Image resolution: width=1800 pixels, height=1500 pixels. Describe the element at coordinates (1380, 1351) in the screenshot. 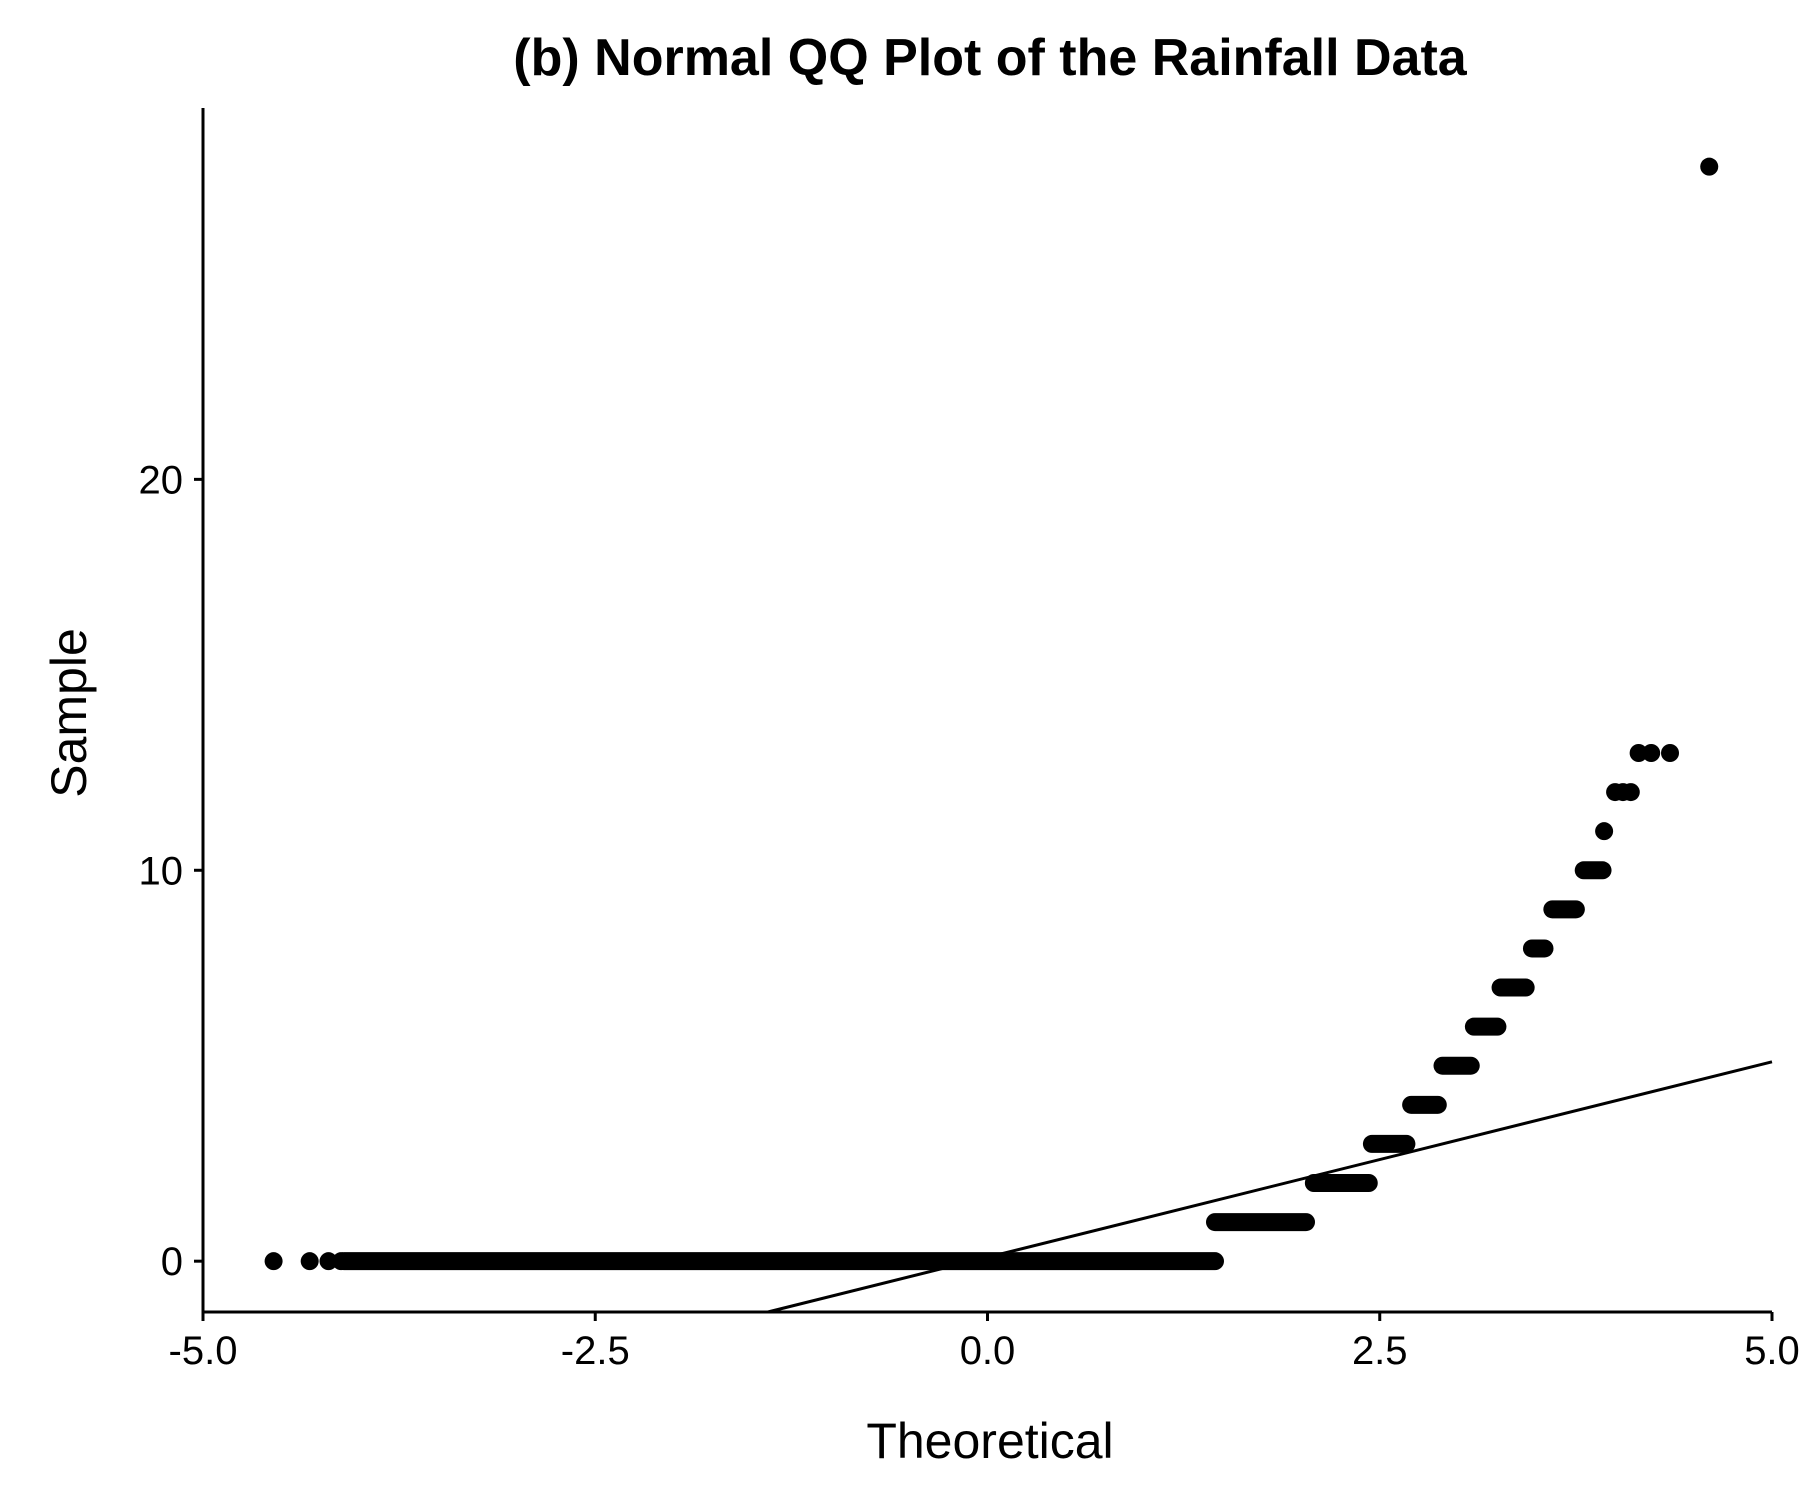

I see `x-tick-label: 2.5` at that location.